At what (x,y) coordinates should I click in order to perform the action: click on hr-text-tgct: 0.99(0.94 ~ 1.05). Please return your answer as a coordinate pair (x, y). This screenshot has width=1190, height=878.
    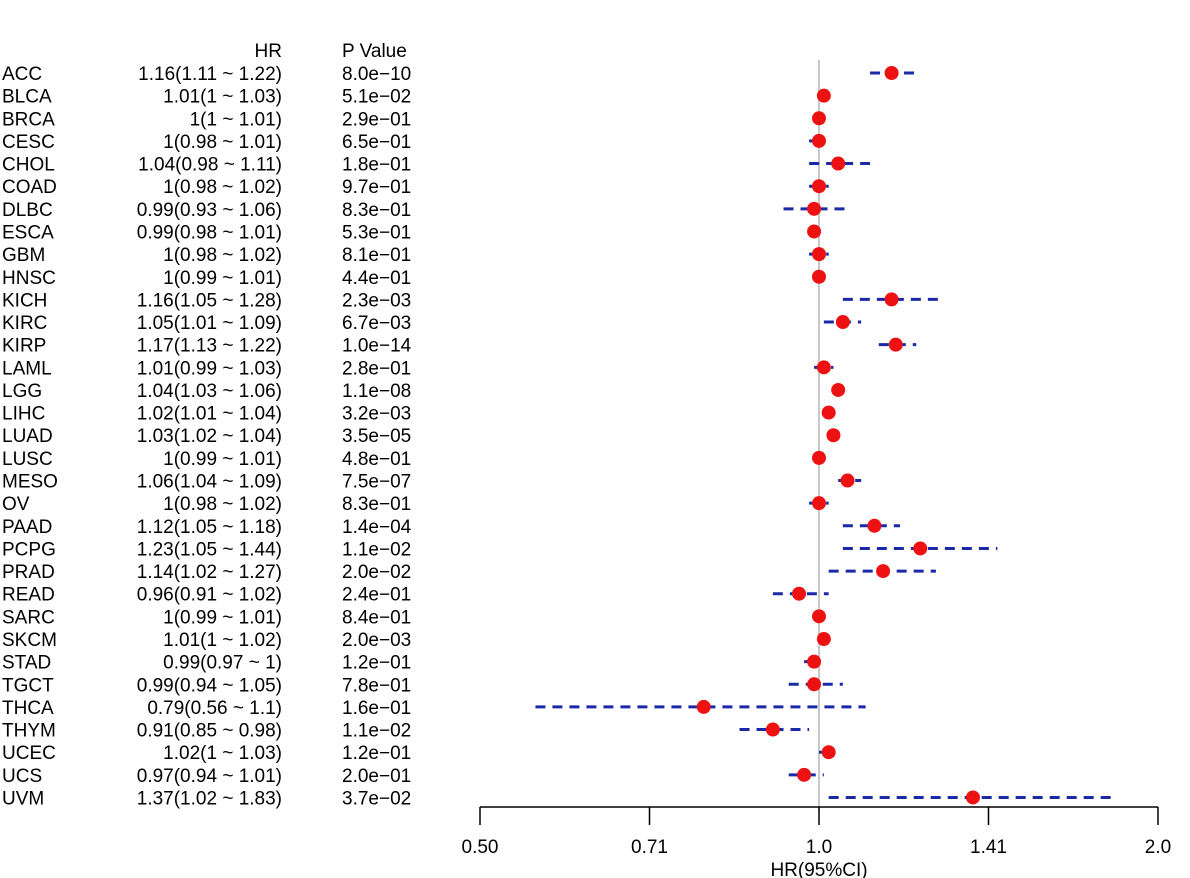
    Looking at the image, I should click on (209, 685).